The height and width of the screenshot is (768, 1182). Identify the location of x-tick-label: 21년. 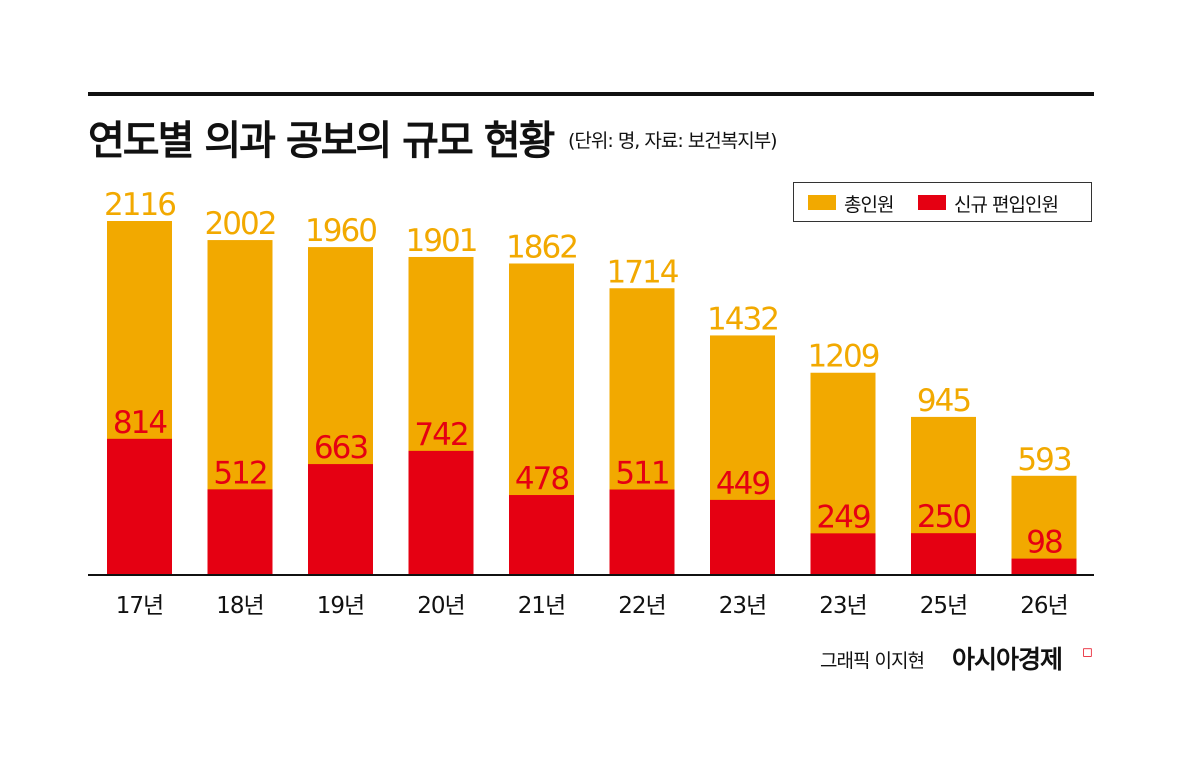
(541, 606).